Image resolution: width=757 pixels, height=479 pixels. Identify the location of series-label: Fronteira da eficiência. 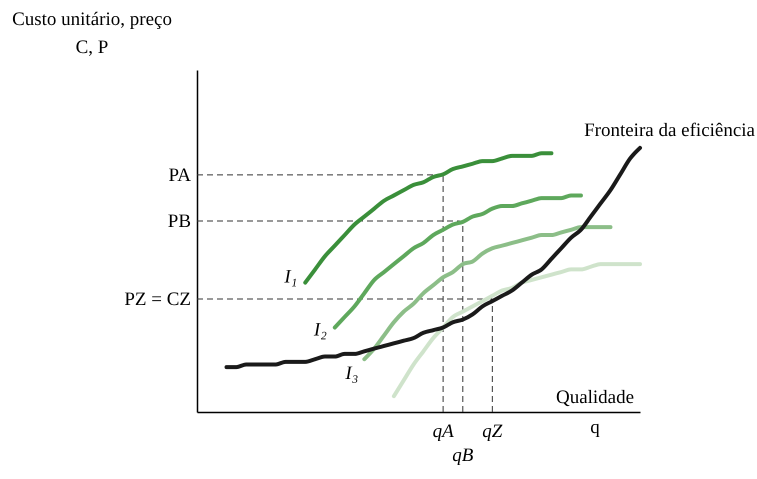
(670, 130).